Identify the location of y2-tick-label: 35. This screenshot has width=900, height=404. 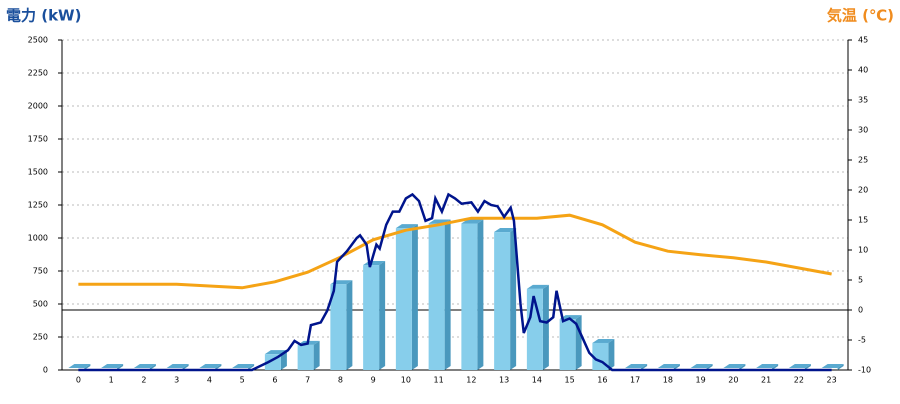
(863, 100).